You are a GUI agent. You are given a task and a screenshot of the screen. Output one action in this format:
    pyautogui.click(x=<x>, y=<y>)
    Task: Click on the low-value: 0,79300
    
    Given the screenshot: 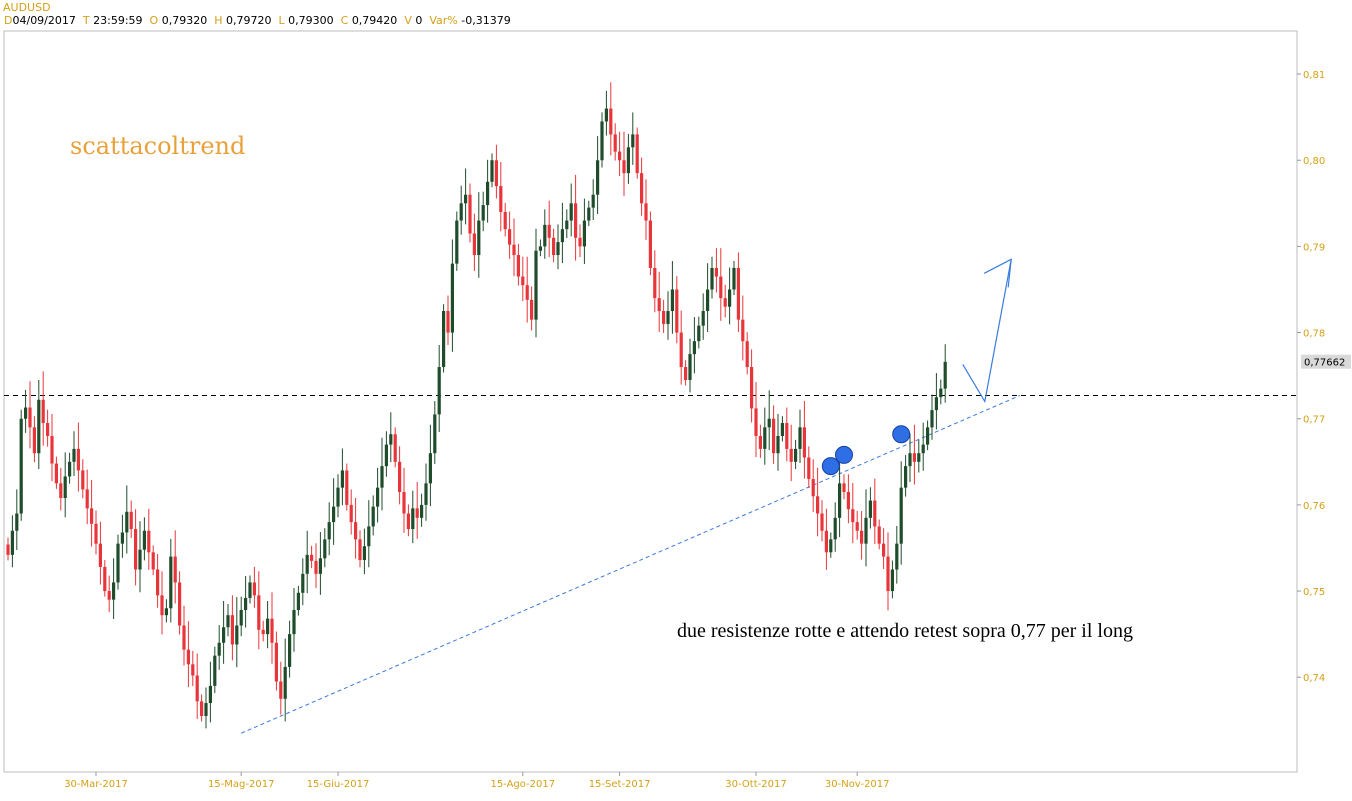 What is the action you would take?
    pyautogui.click(x=311, y=20)
    